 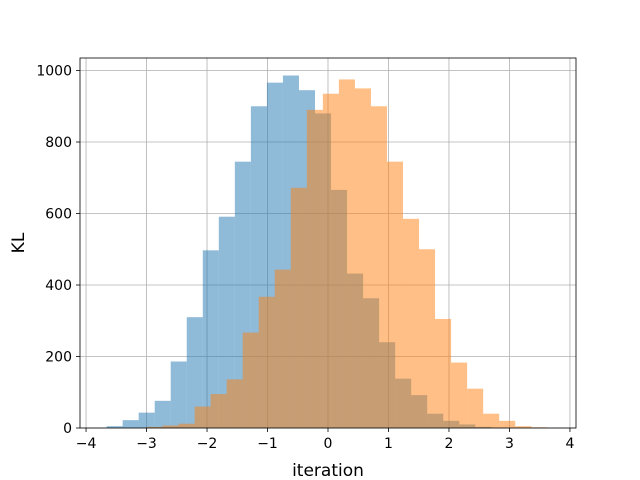 I want to click on y-tick-label: 600, so click(x=58, y=215).